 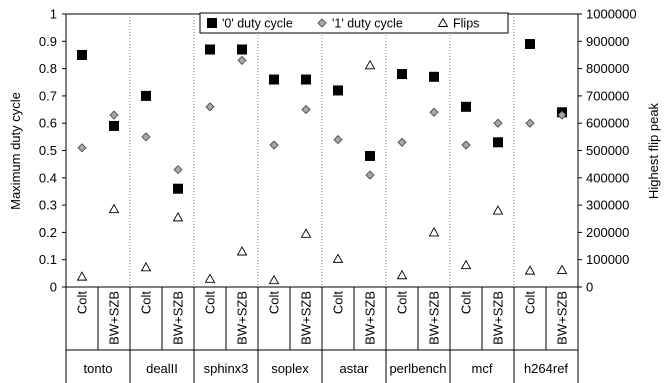 What do you see at coordinates (607, 259) in the screenshot?
I see `y2-tick-label: 100000` at bounding box center [607, 259].